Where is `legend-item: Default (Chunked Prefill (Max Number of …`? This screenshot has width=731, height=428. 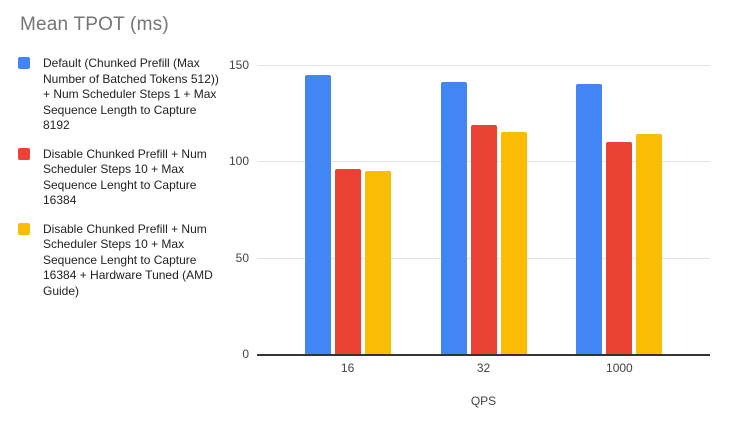 legend-item: Default (Chunked Prefill (Max Number of … is located at coordinates (122, 95).